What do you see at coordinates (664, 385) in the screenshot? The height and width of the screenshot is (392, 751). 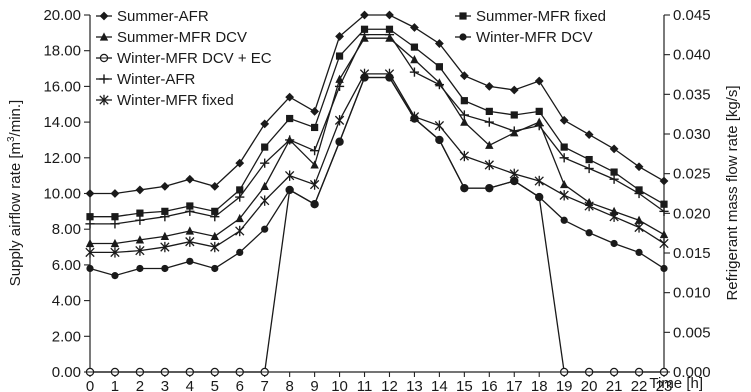 I see `x-tick-label: 23` at bounding box center [664, 385].